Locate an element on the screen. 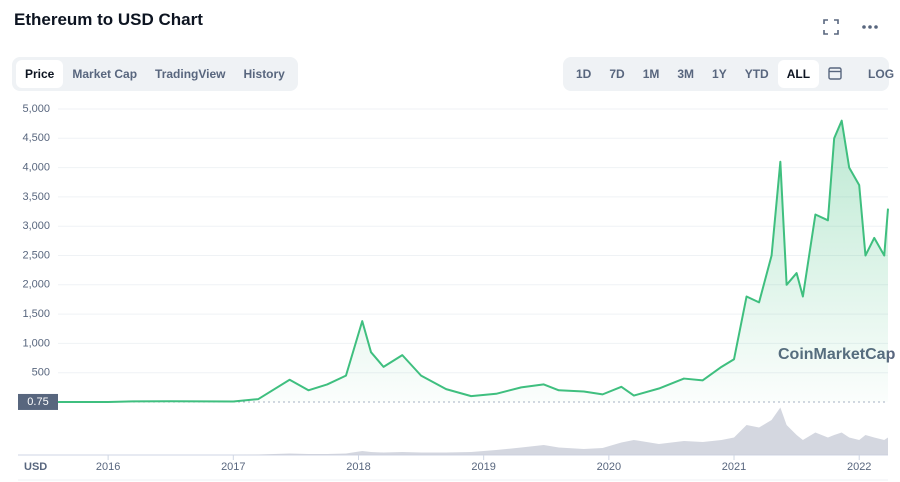  range-button: 1D is located at coordinates (584, 74).